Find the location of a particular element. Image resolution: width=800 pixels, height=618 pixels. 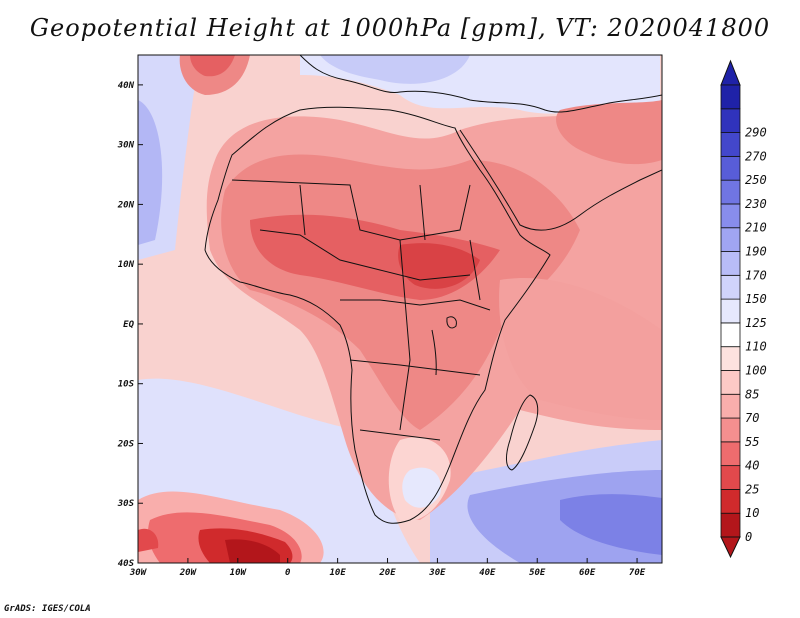

lon-tick-label: 10E is located at coordinates (337, 573).